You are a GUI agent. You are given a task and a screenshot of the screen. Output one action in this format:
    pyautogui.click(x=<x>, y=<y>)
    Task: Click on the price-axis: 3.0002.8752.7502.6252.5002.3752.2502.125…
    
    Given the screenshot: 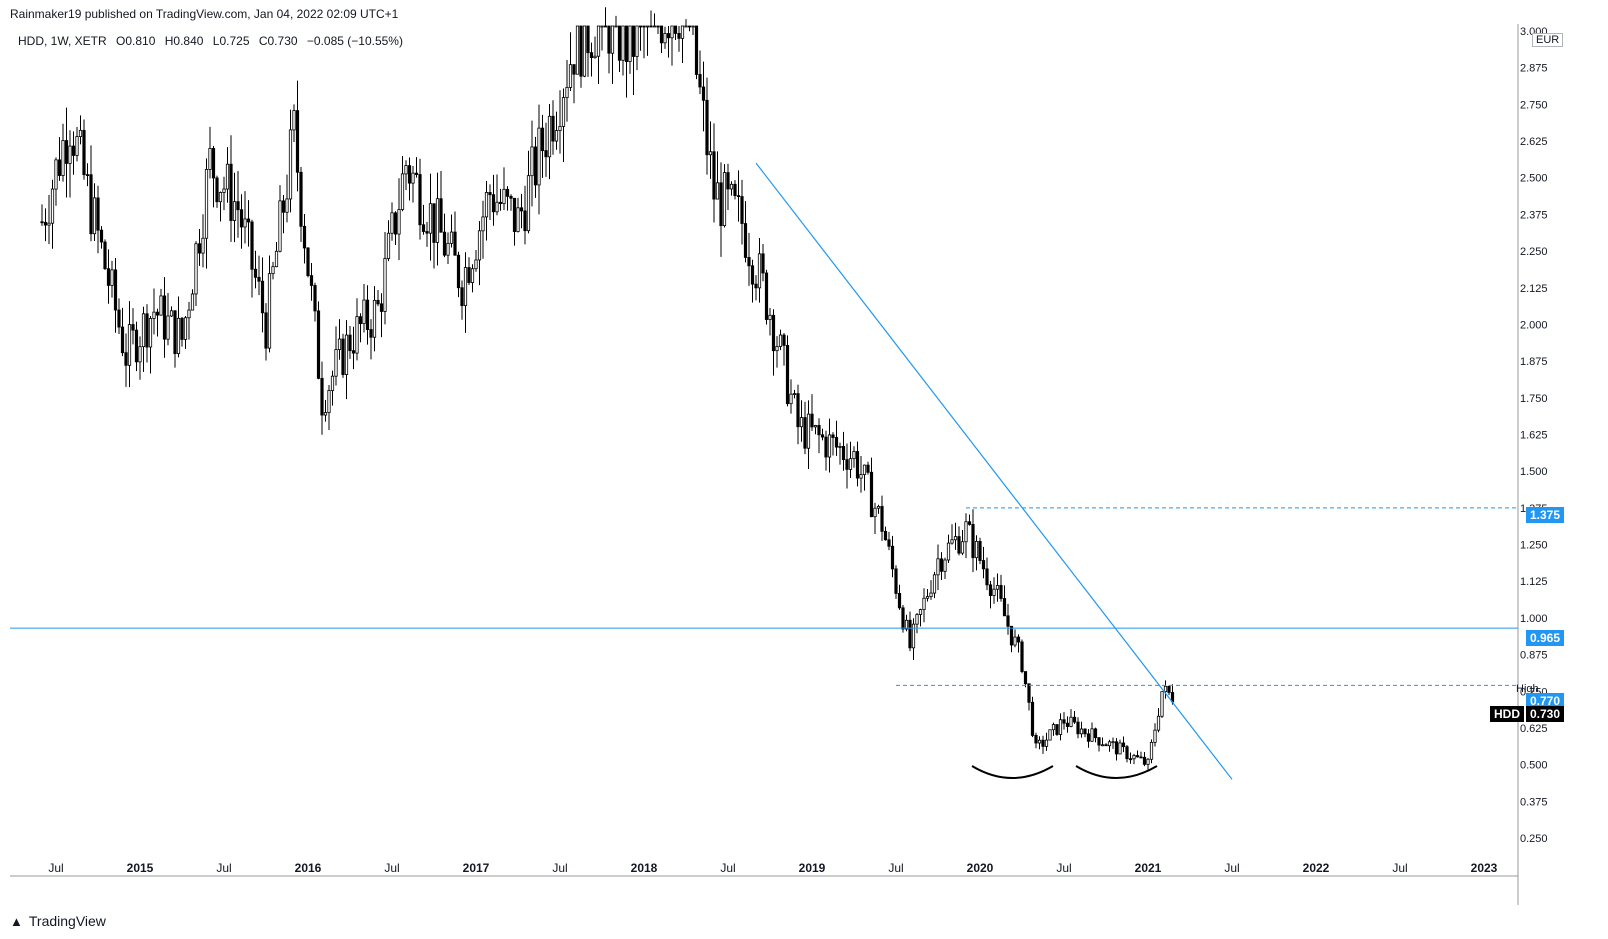 What is the action you would take?
    pyautogui.click(x=1534, y=435)
    